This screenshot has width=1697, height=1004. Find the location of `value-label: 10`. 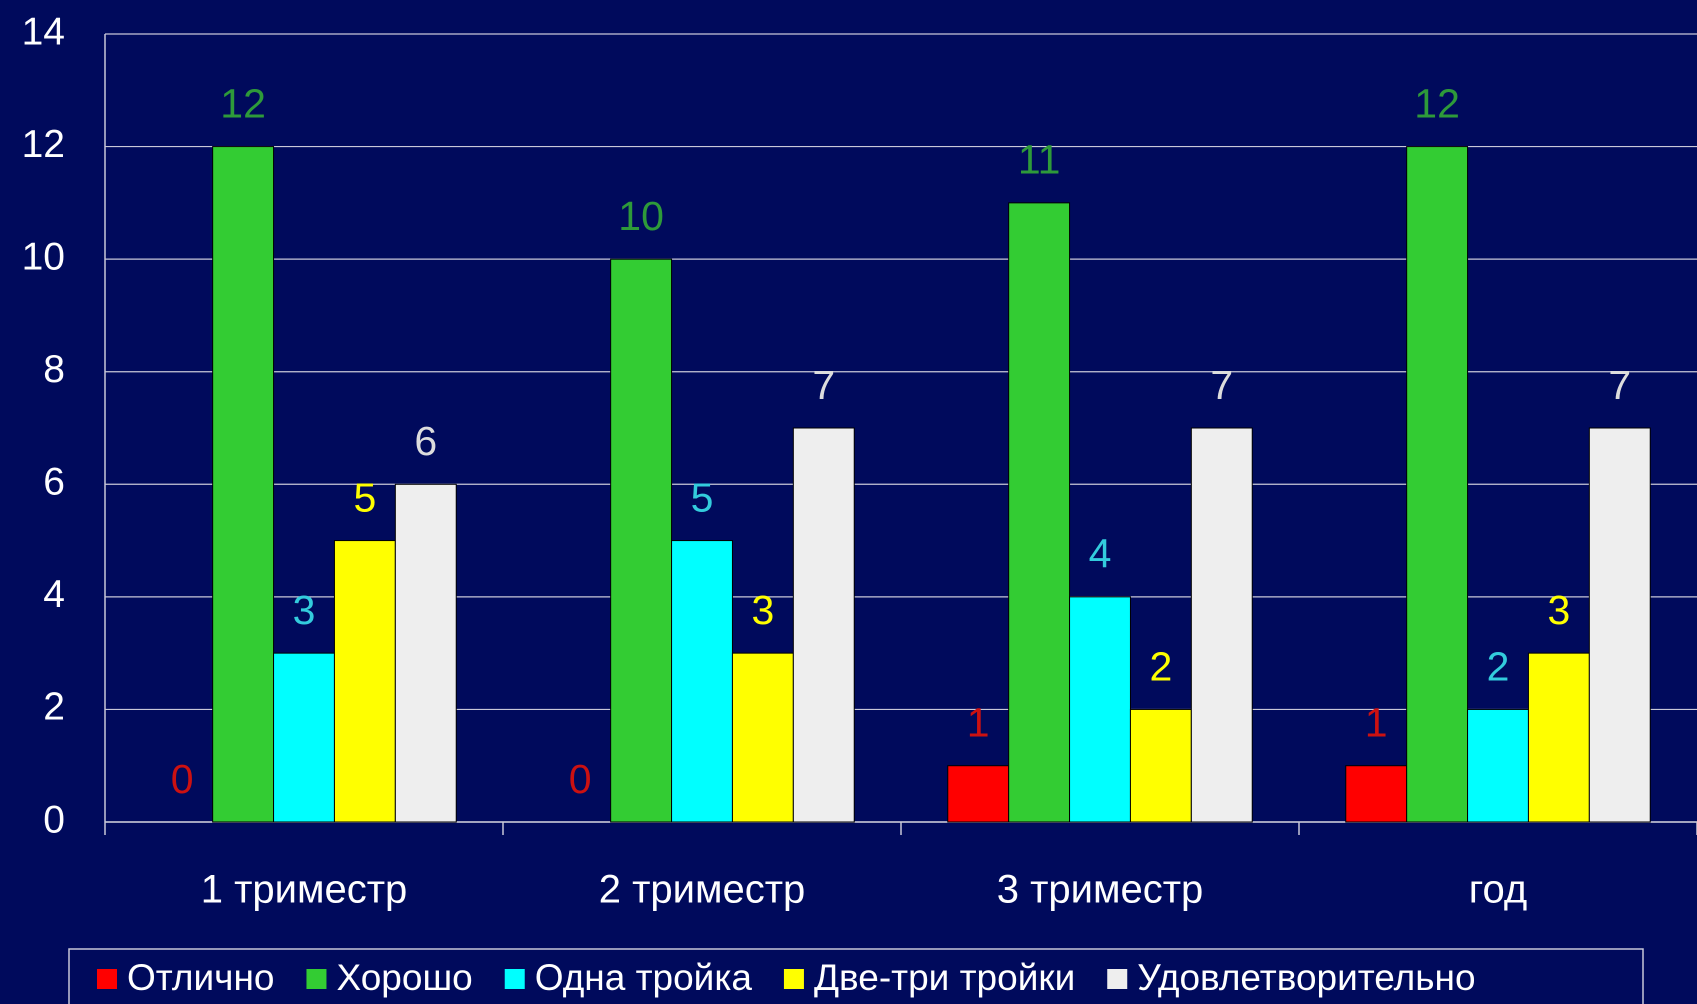

value-label: 10 is located at coordinates (641, 216).